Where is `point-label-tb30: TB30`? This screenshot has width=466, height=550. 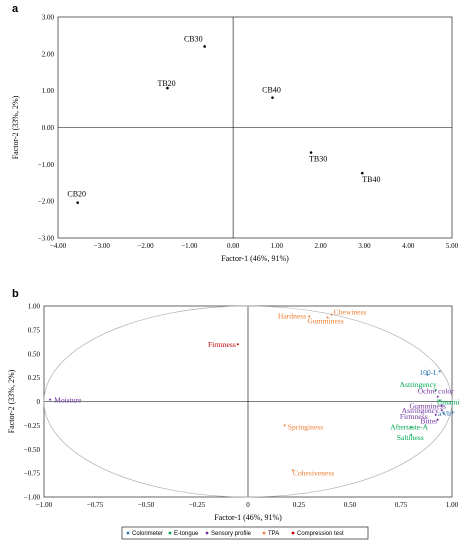 point-label-tb30: TB30 is located at coordinates (318, 159).